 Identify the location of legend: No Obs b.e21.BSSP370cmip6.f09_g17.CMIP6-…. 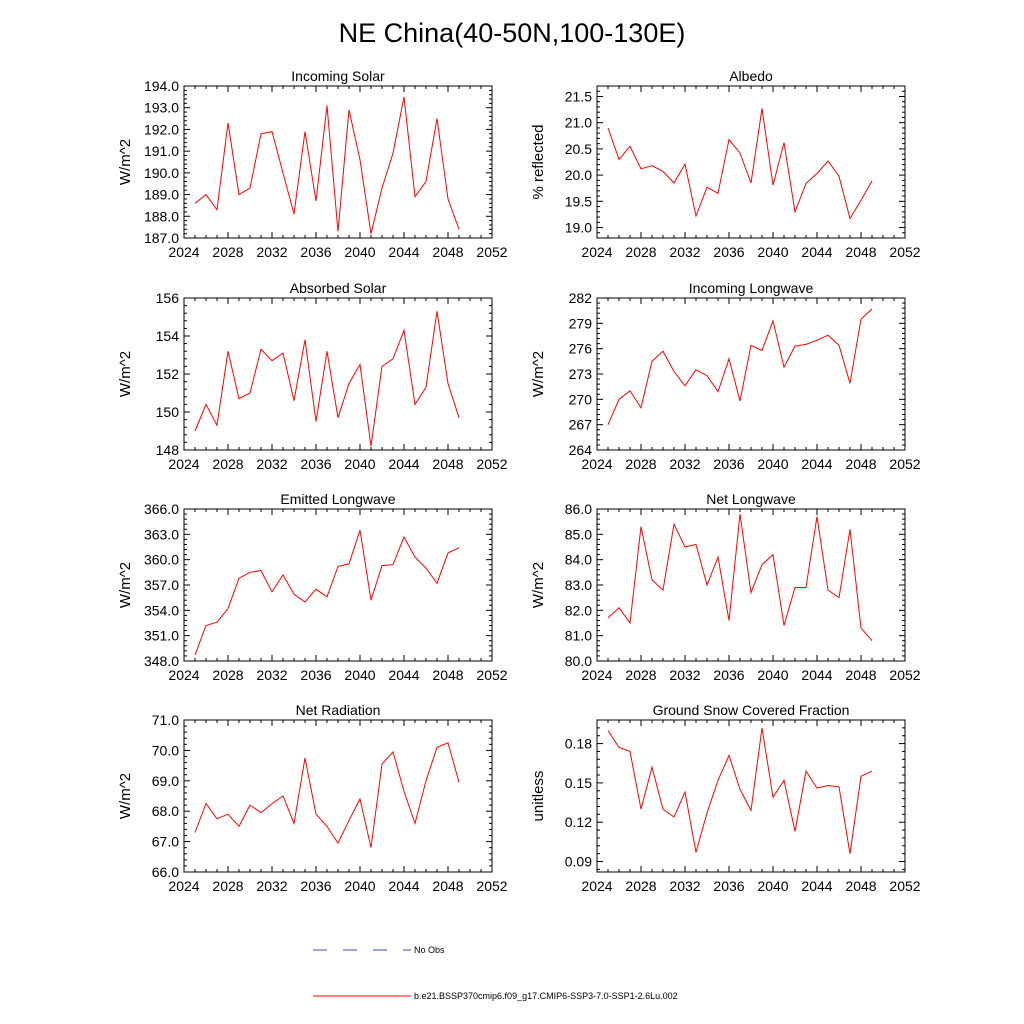
(495, 973).